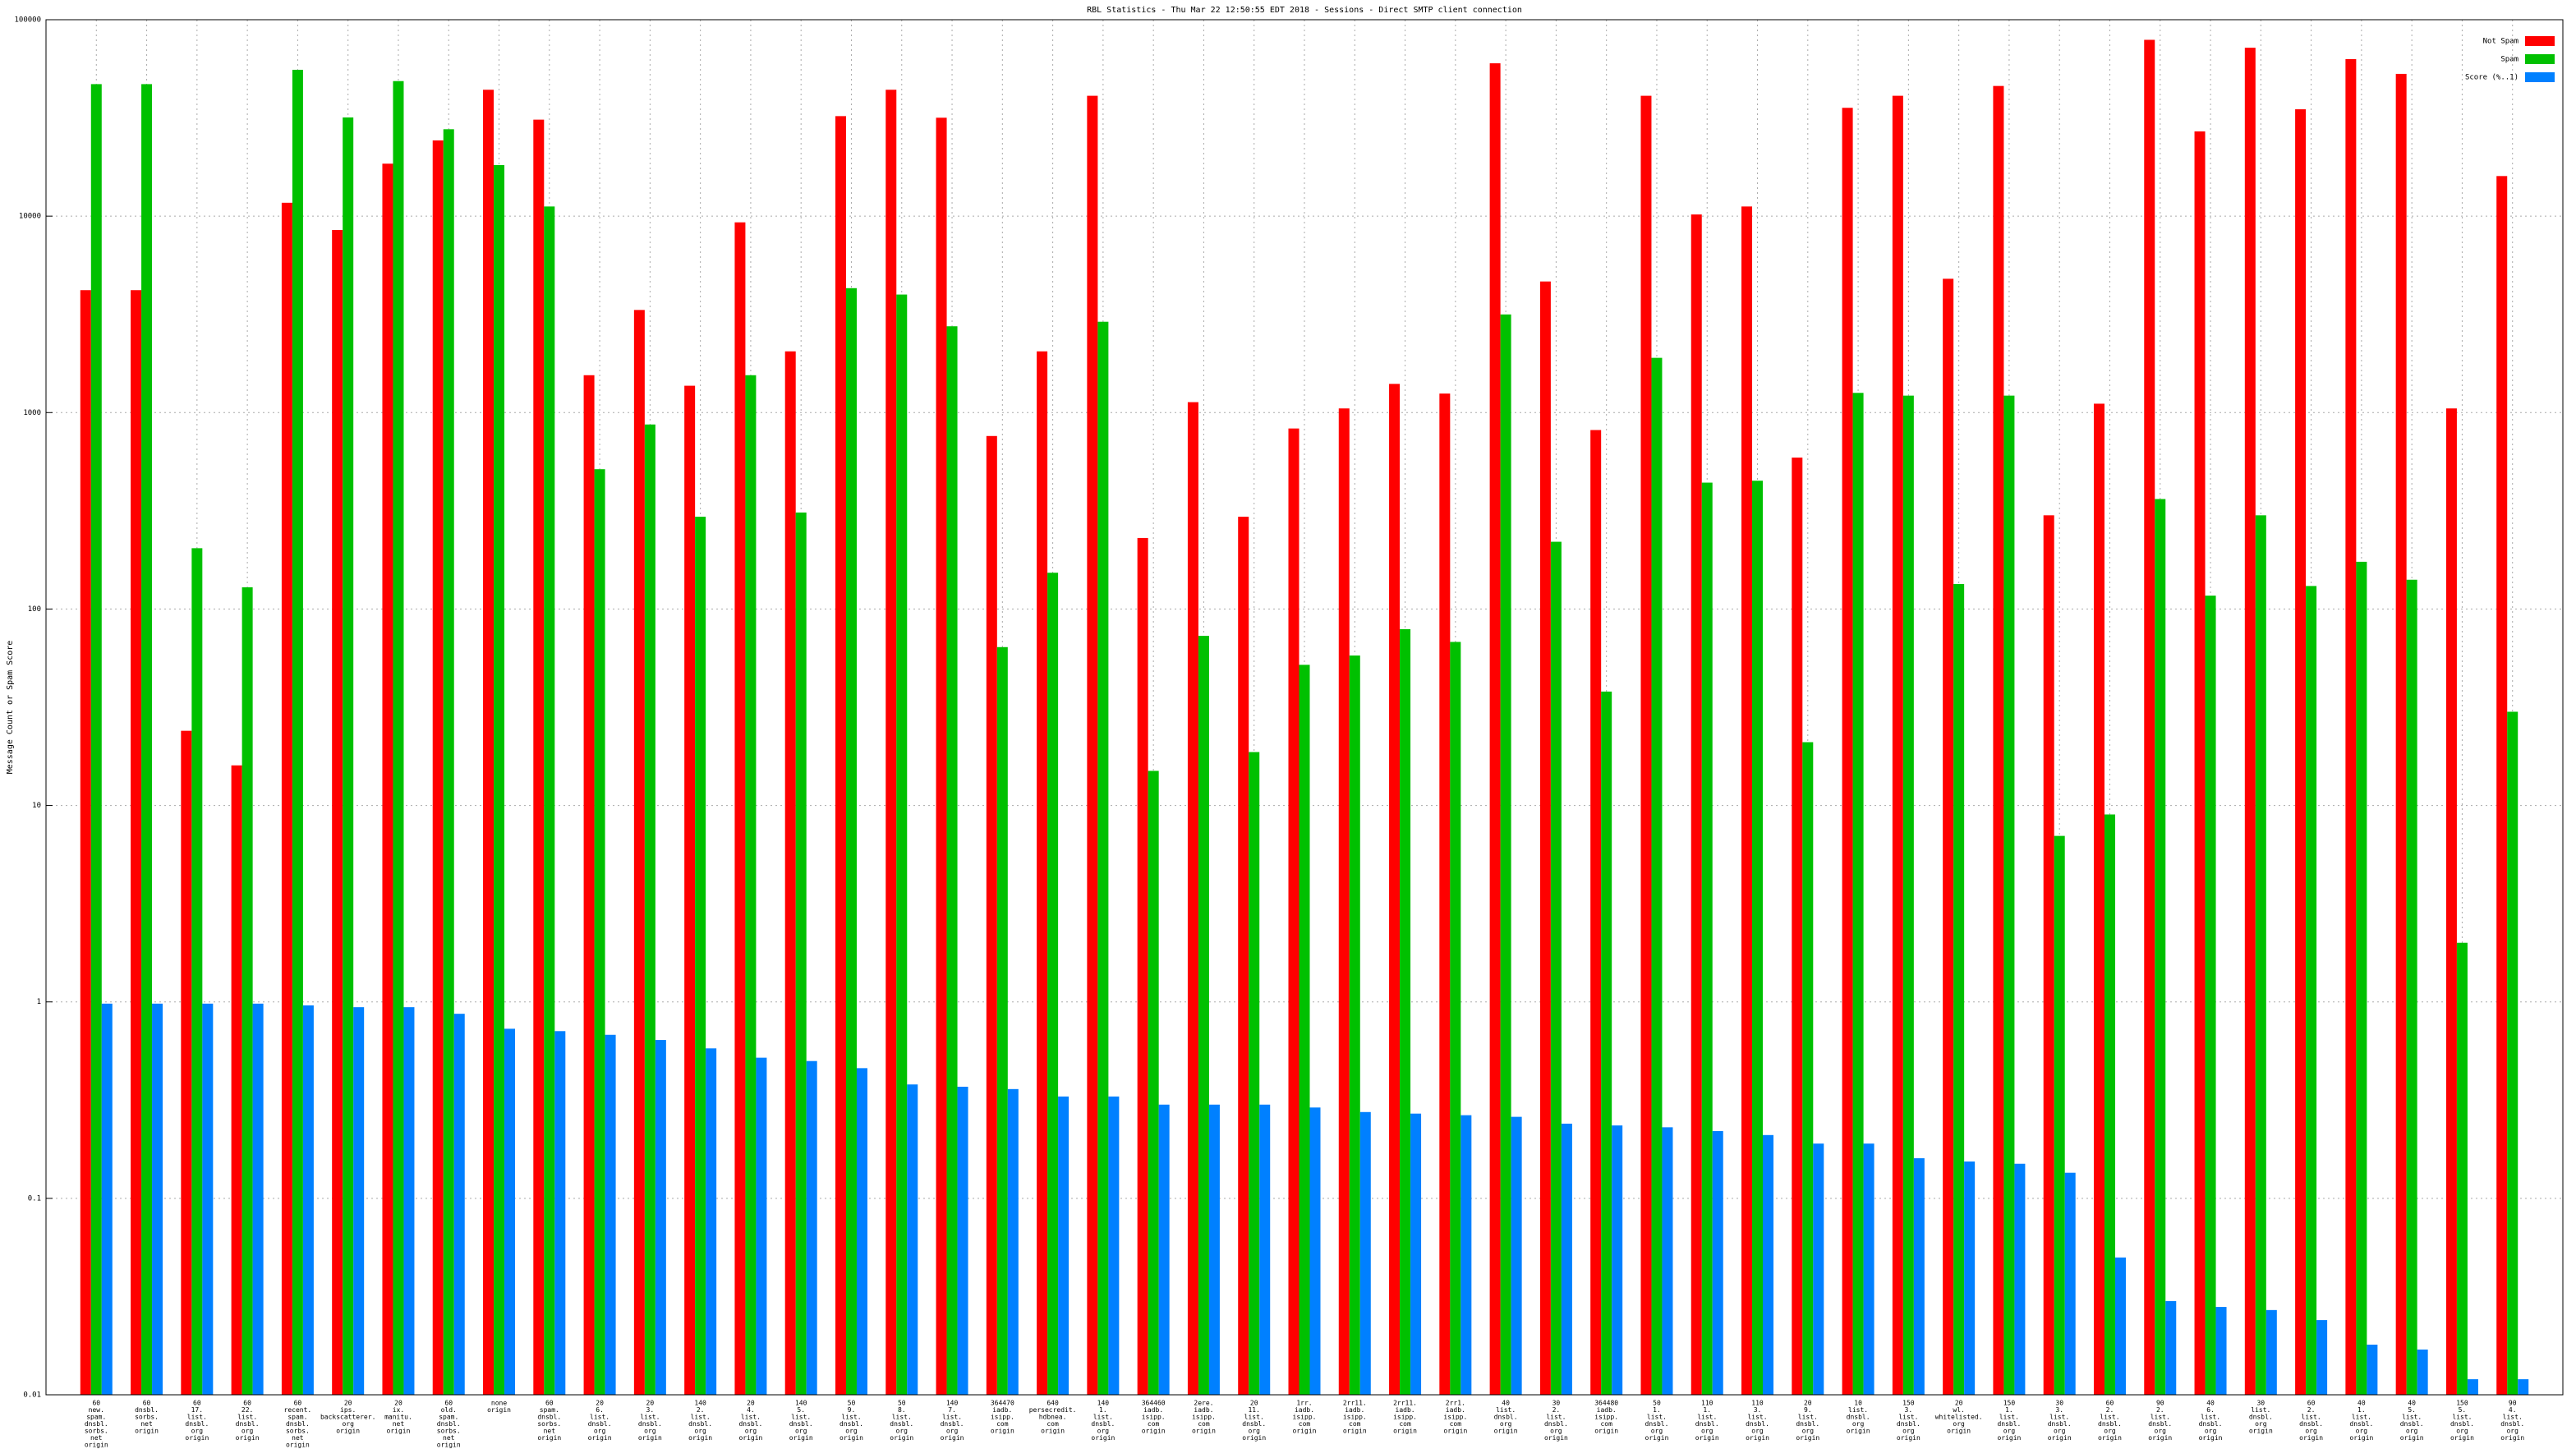 The image size is (2576, 1449). I want to click on y-tick-label: 0.1, so click(34, 1198).